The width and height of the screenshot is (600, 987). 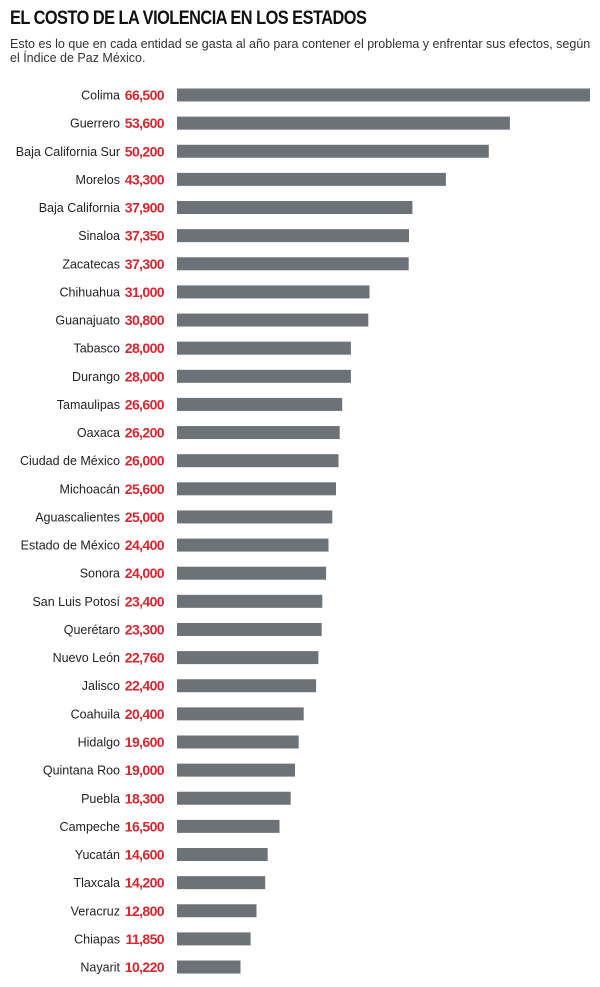 I want to click on category-label: Guanajuato, so click(x=87, y=321).